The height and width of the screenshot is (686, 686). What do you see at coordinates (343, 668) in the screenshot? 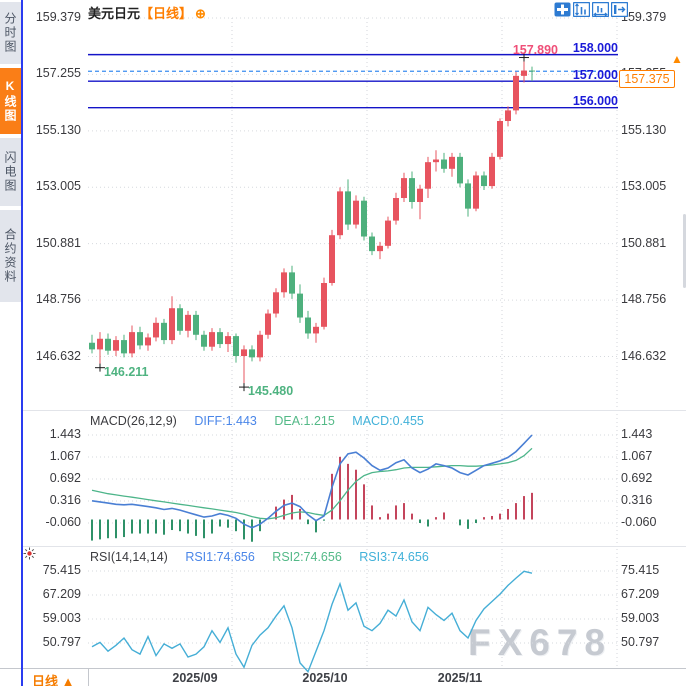
I see `bottom-axis-line` at bounding box center [343, 668].